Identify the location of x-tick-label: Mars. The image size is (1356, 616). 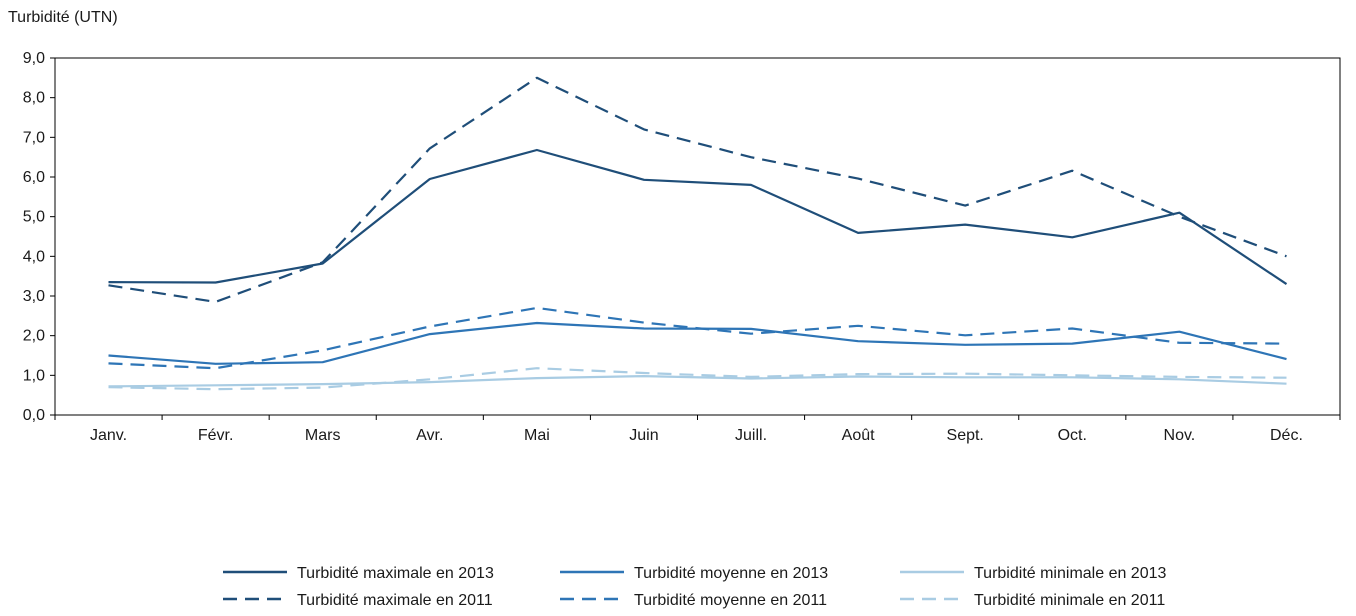
(323, 435).